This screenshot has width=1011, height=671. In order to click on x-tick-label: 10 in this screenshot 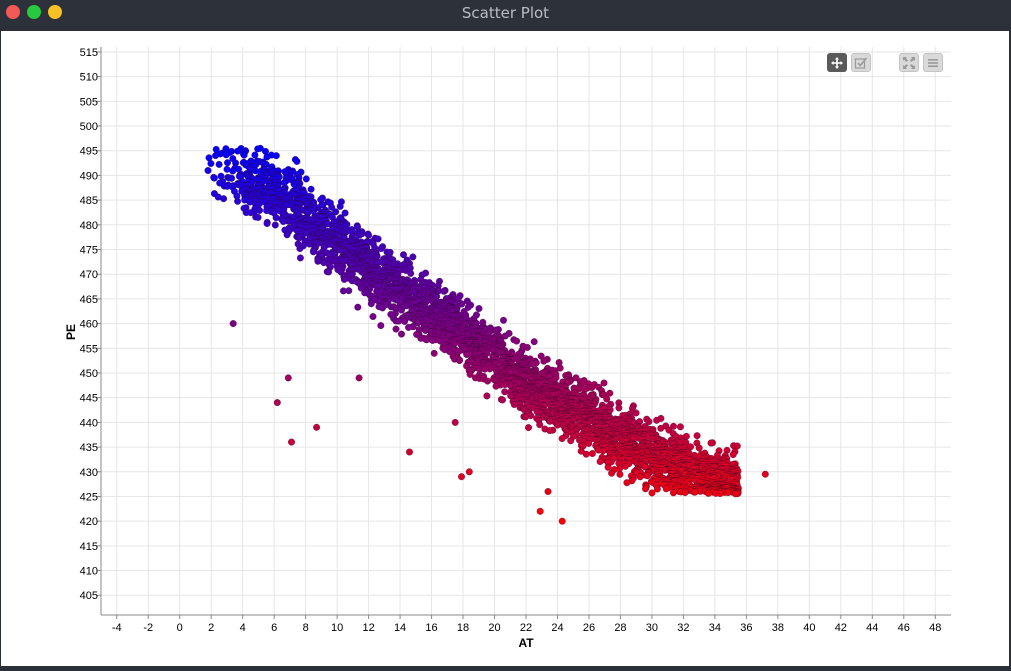, I will do `click(337, 628)`.